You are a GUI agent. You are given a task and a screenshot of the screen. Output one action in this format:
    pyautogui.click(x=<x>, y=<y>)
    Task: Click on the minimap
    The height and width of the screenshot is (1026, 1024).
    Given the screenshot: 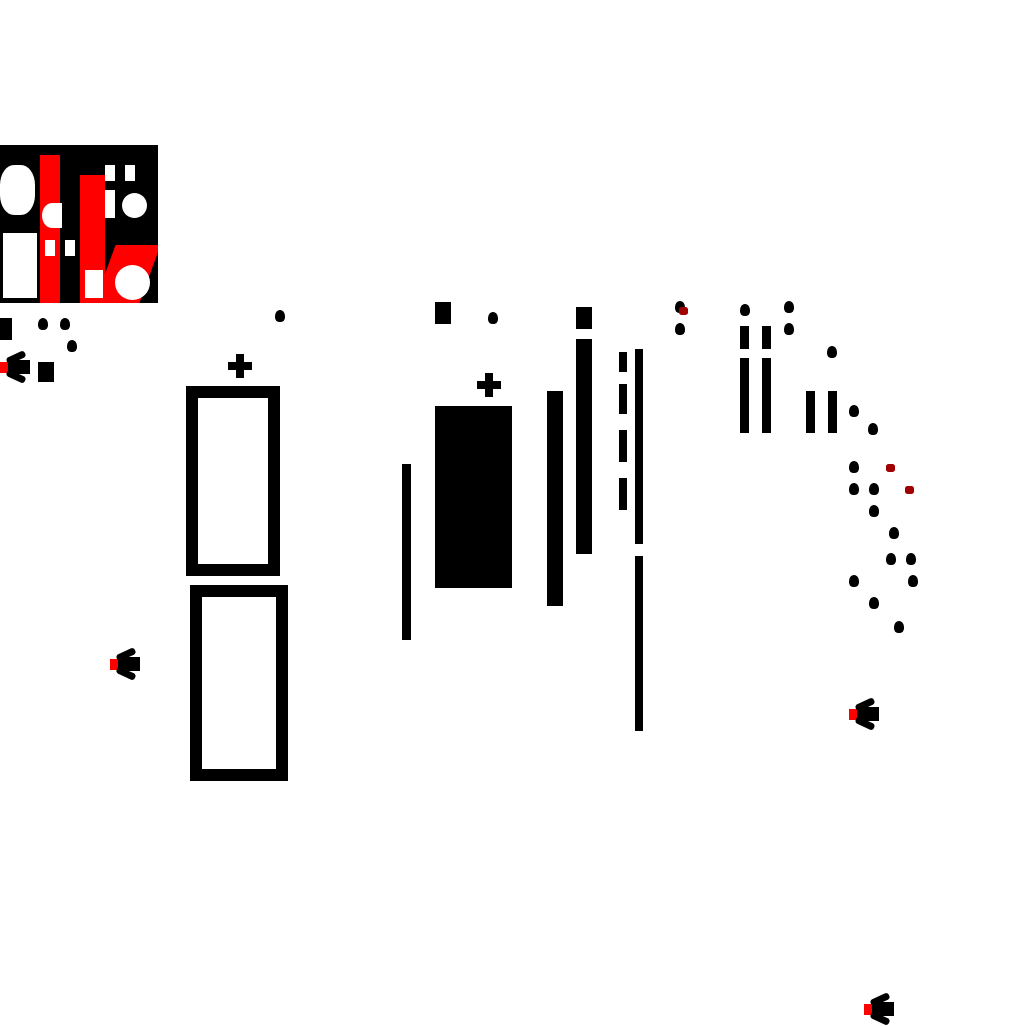 What is the action you would take?
    pyautogui.click(x=79, y=224)
    